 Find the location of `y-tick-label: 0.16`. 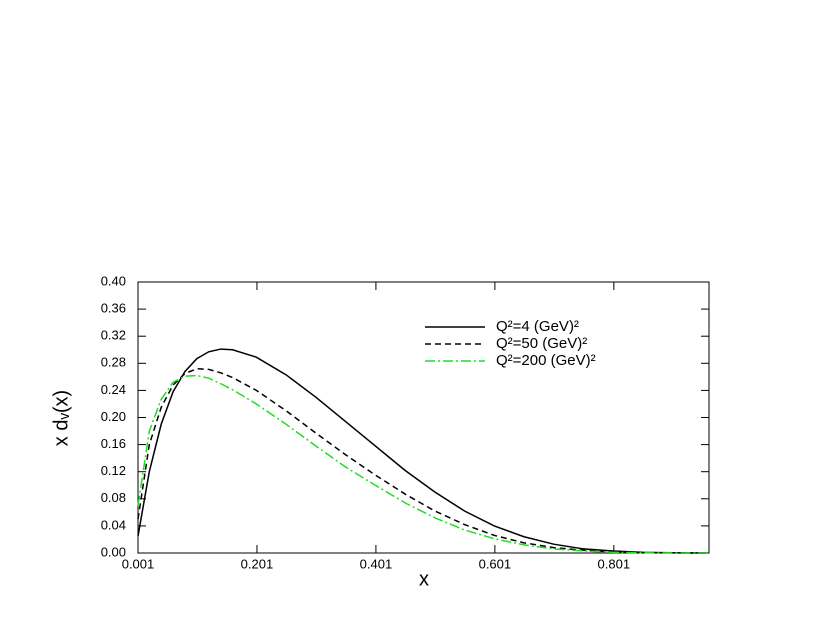

y-tick-label: 0.16 is located at coordinates (113, 443).